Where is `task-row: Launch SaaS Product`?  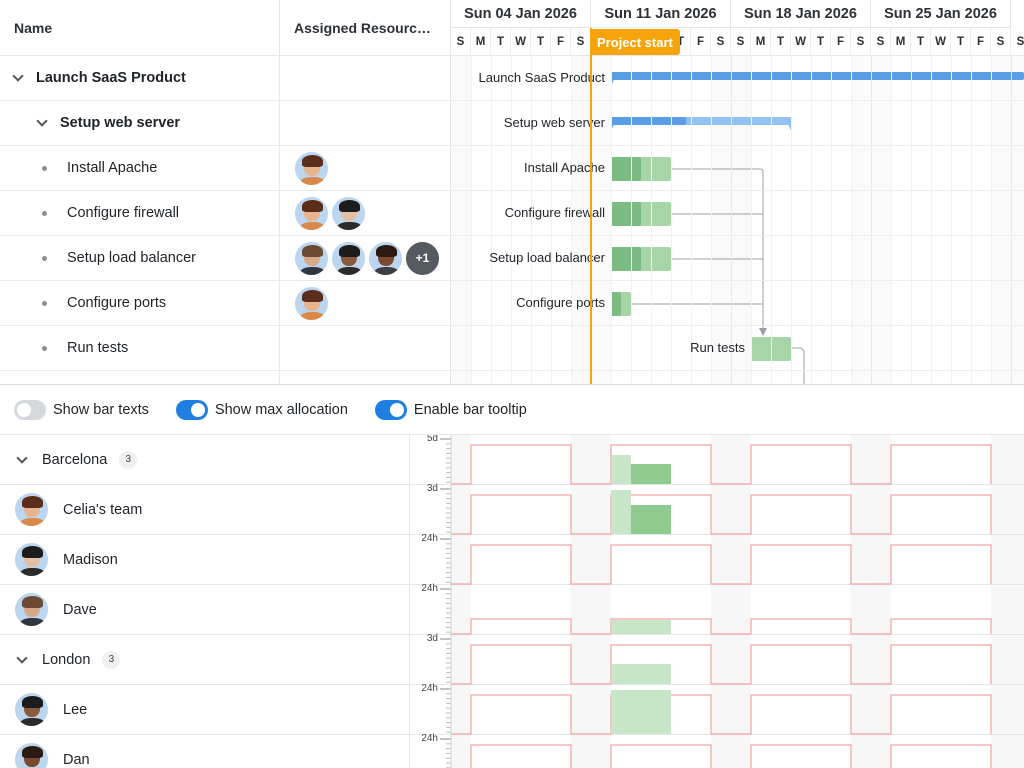
task-row: Launch SaaS Product is located at coordinates (225, 78).